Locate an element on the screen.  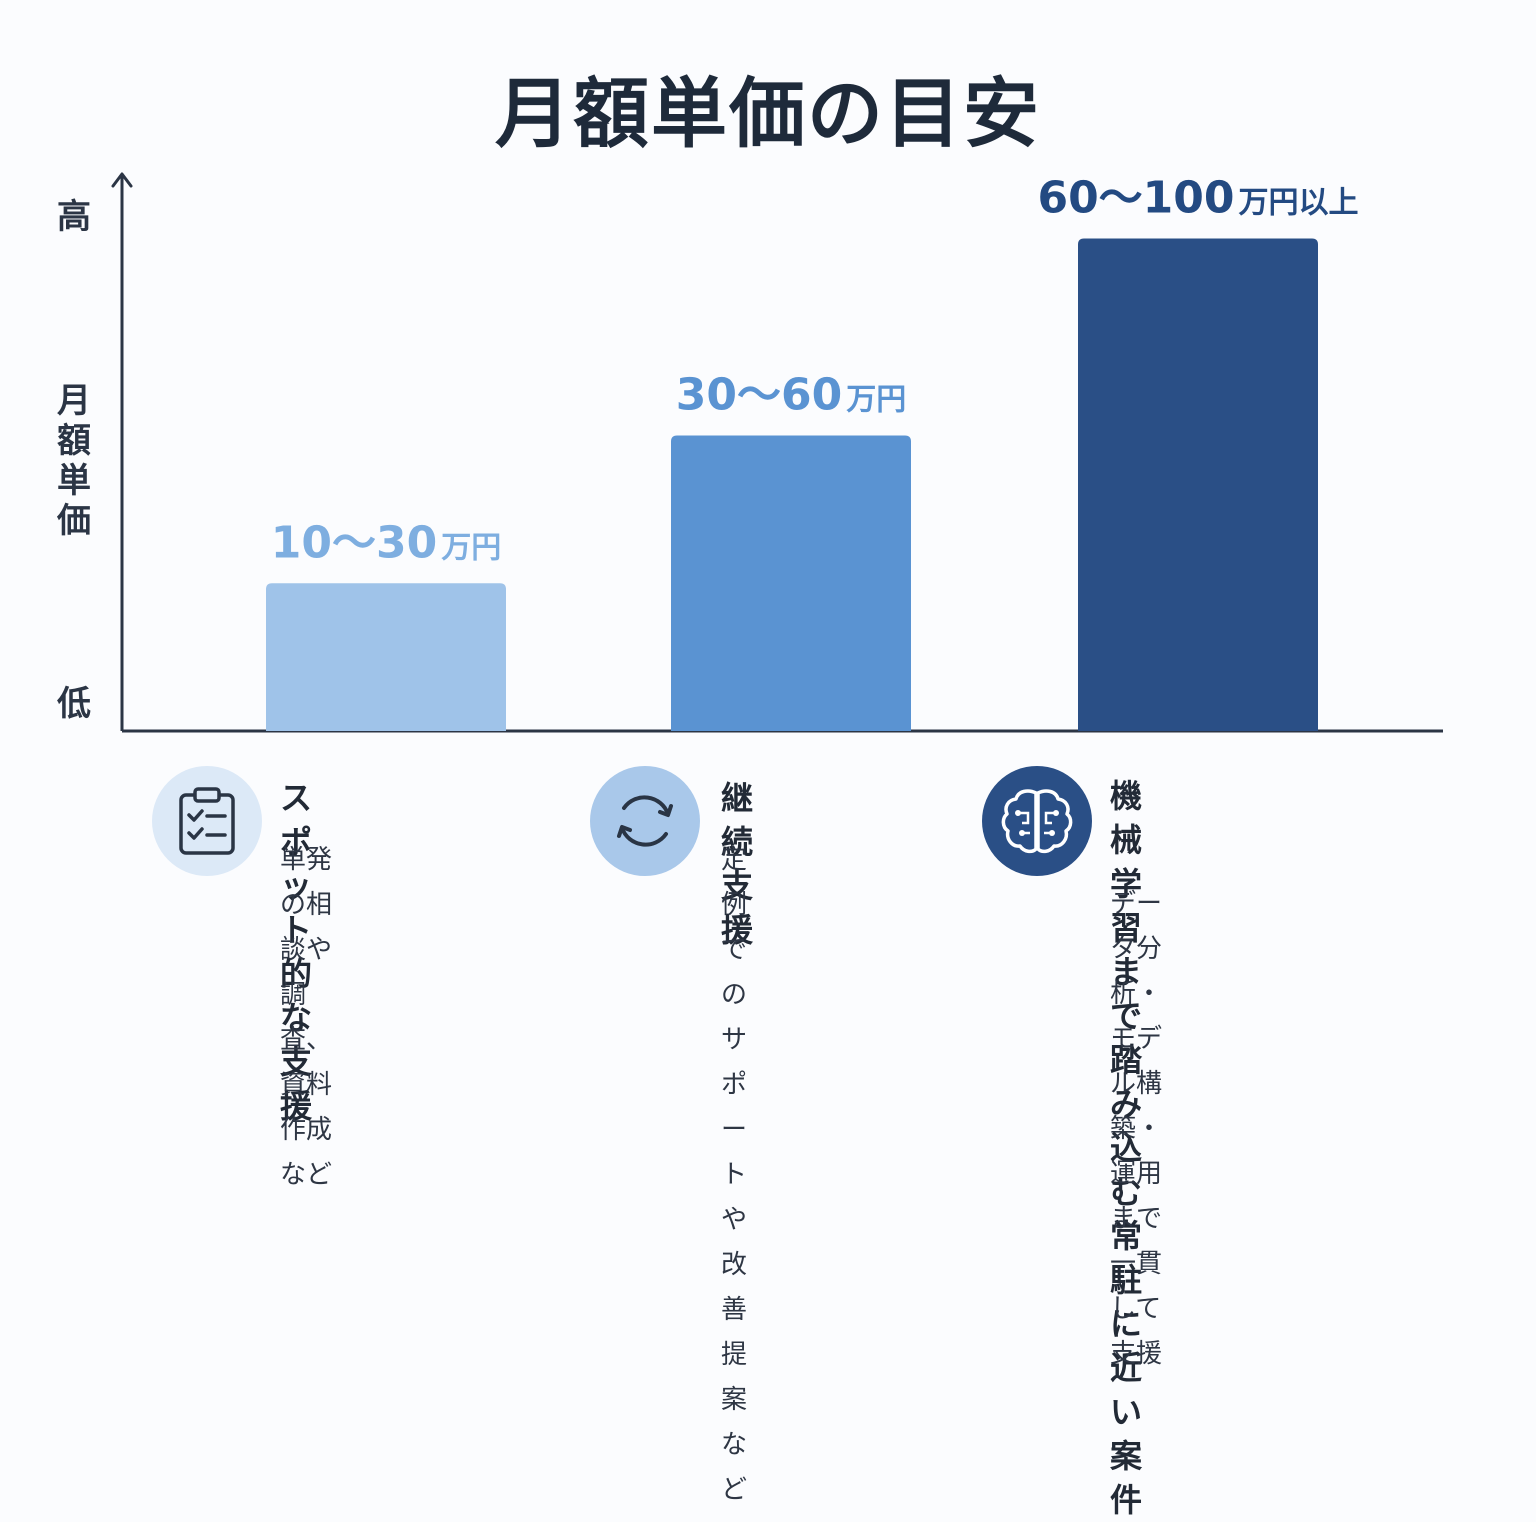
card-description: 定例でのサポートや 改善提案など is located at coordinates (734, 1175).